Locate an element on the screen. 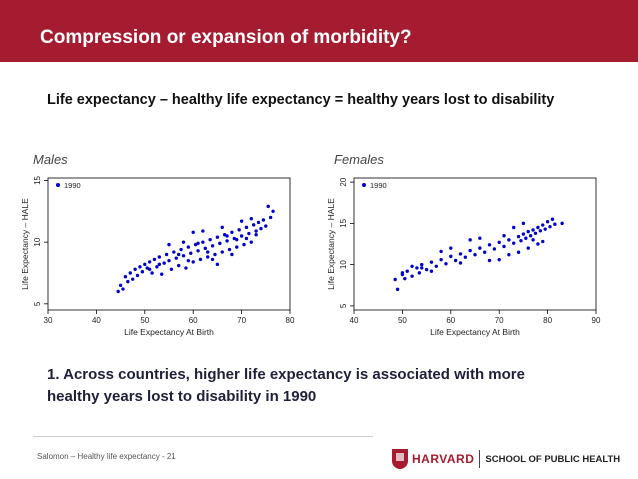 Image resolution: width=638 pixels, height=479 pixels. x-tick-label: 30 is located at coordinates (48, 320).